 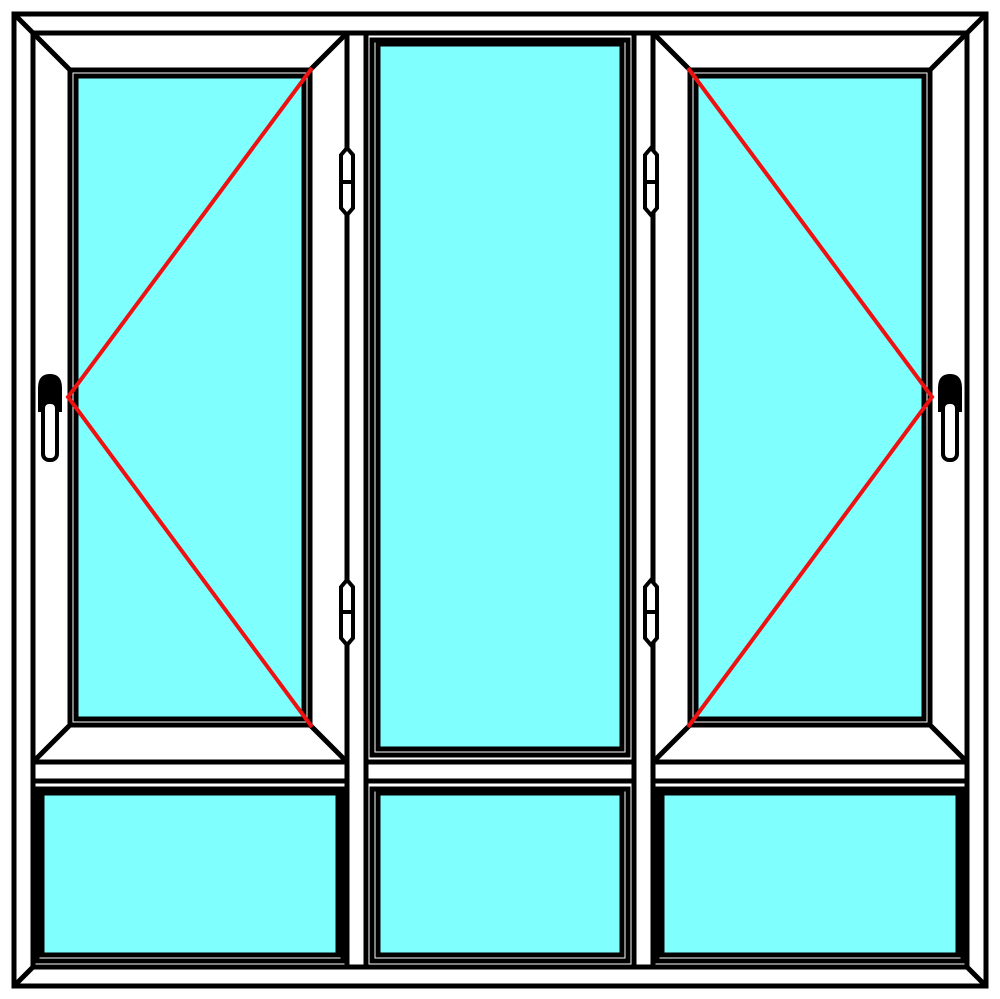 What do you see at coordinates (190, 771) in the screenshot?
I see `transom-left` at bounding box center [190, 771].